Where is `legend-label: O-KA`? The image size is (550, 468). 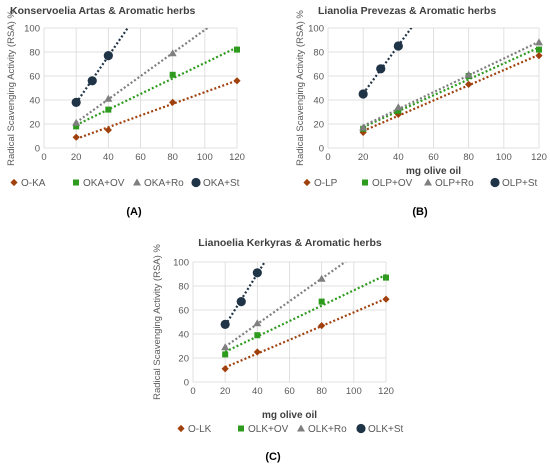 legend-label: O-KA is located at coordinates (33, 183).